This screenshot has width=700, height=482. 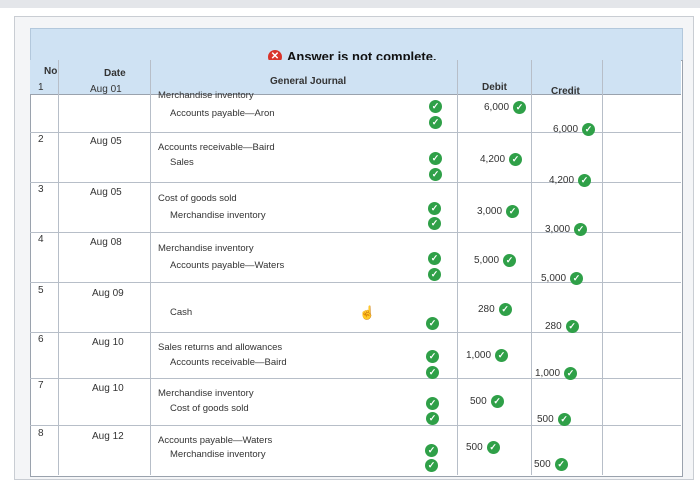 What do you see at coordinates (350, 4) in the screenshot?
I see `browser-top-bar` at bounding box center [350, 4].